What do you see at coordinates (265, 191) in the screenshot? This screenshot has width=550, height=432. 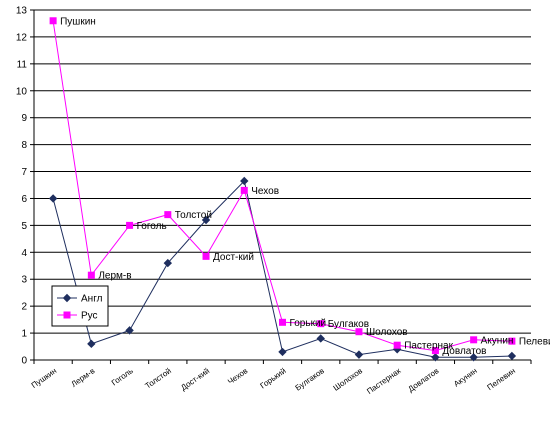 I see `data-label: Чехов` at bounding box center [265, 191].